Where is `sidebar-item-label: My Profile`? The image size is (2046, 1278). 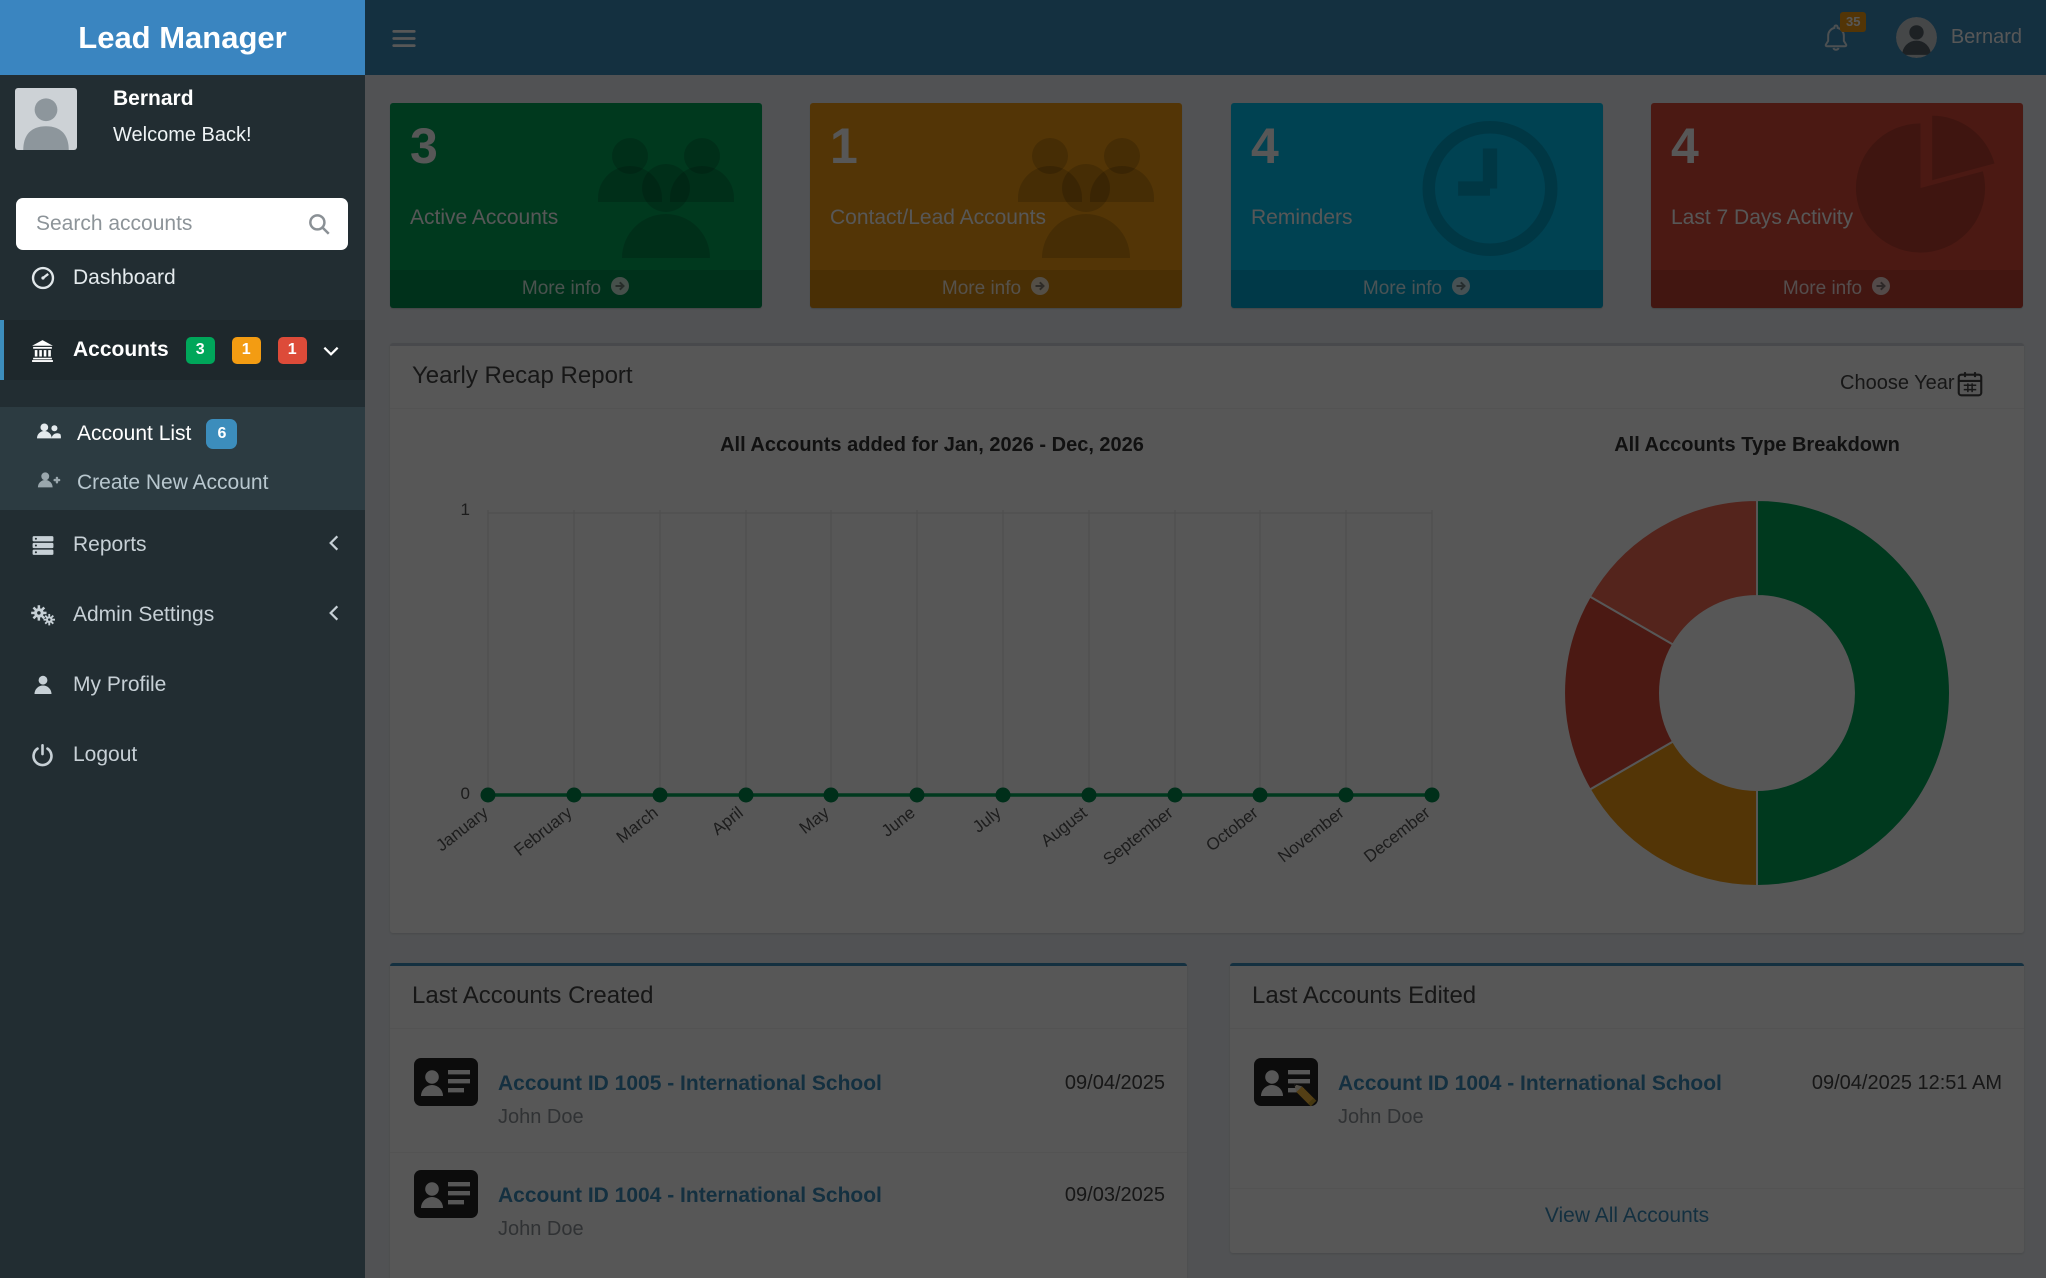
sidebar-item-label: My Profile is located at coordinates (120, 684).